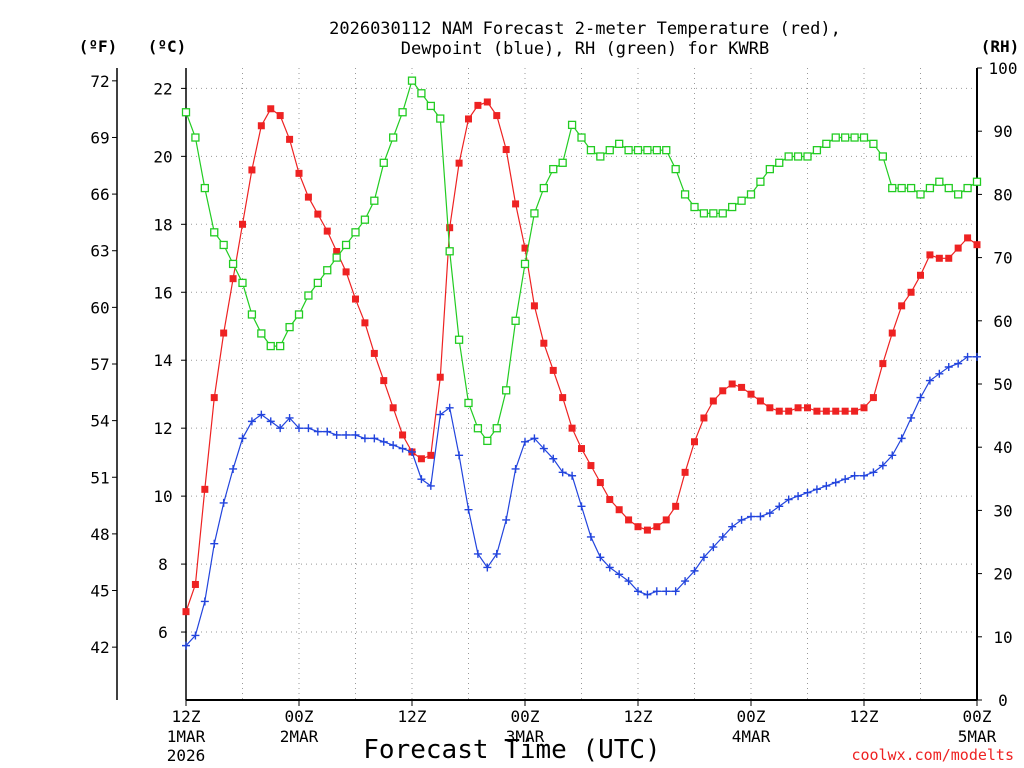  What do you see at coordinates (98, 46) in the screenshot?
I see `fahrenheit-unit-label: (ºF)` at bounding box center [98, 46].